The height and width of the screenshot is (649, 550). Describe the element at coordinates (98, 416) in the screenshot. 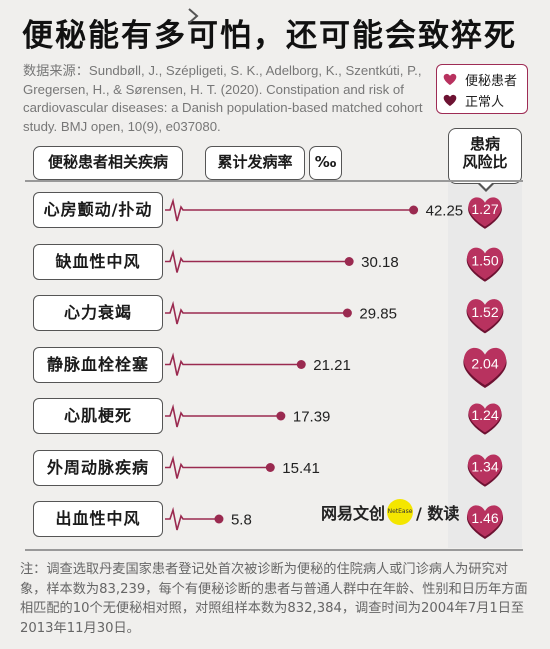

I see `disease-label: 心肌梗死` at that location.